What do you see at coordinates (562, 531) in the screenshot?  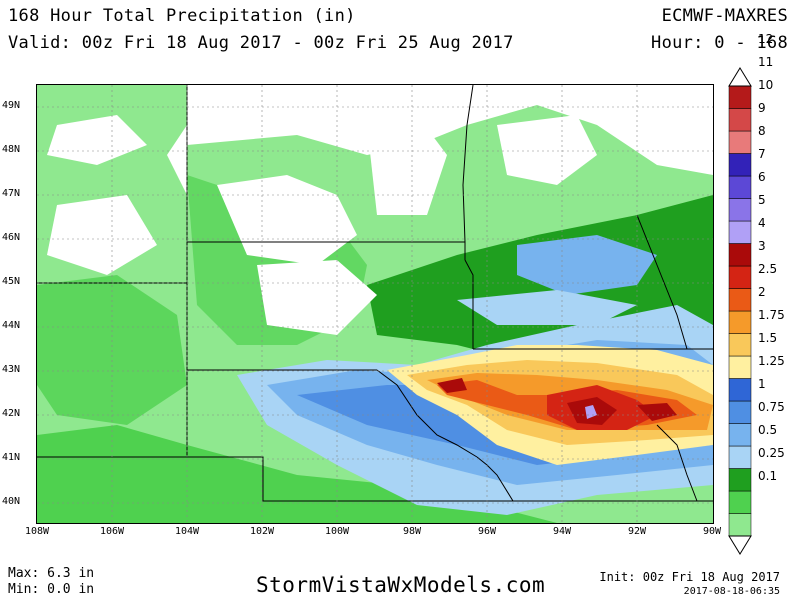 I see `lon-label-94w: 94W` at bounding box center [562, 531].